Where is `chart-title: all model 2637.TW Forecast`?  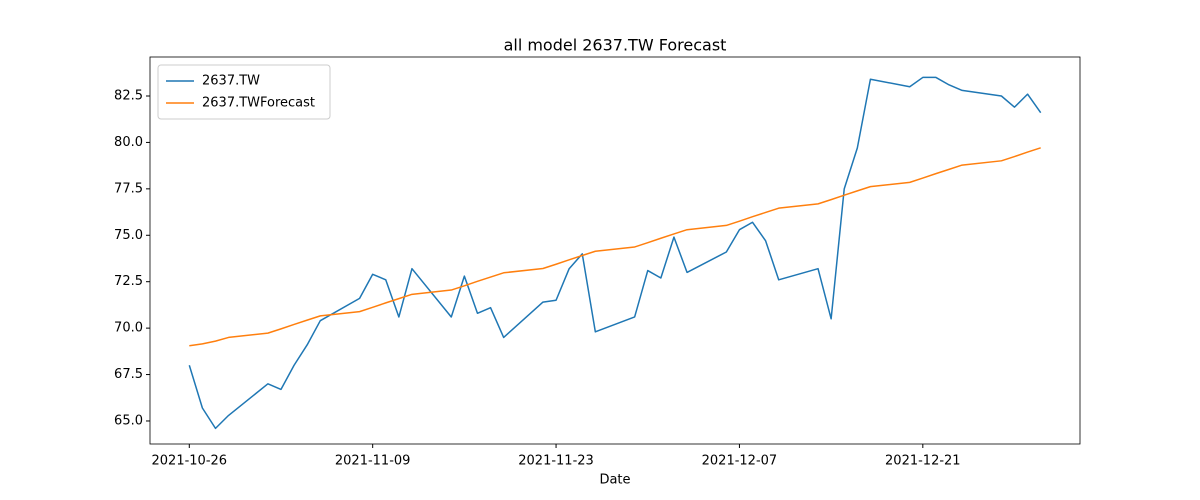
chart-title: all model 2637.TW Forecast is located at coordinates (615, 45).